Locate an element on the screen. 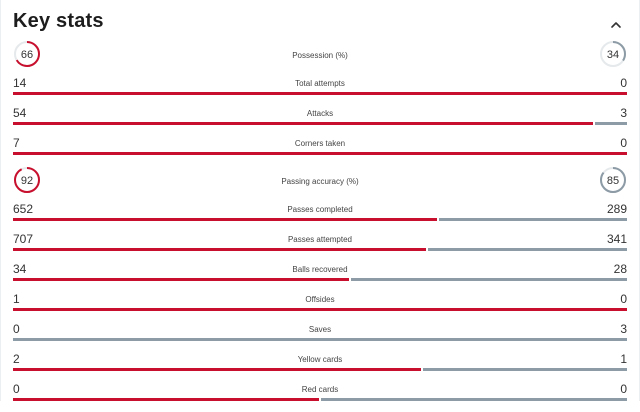 The width and height of the screenshot is (640, 412). passing-accuracy-home-ring: 92 is located at coordinates (27, 180).